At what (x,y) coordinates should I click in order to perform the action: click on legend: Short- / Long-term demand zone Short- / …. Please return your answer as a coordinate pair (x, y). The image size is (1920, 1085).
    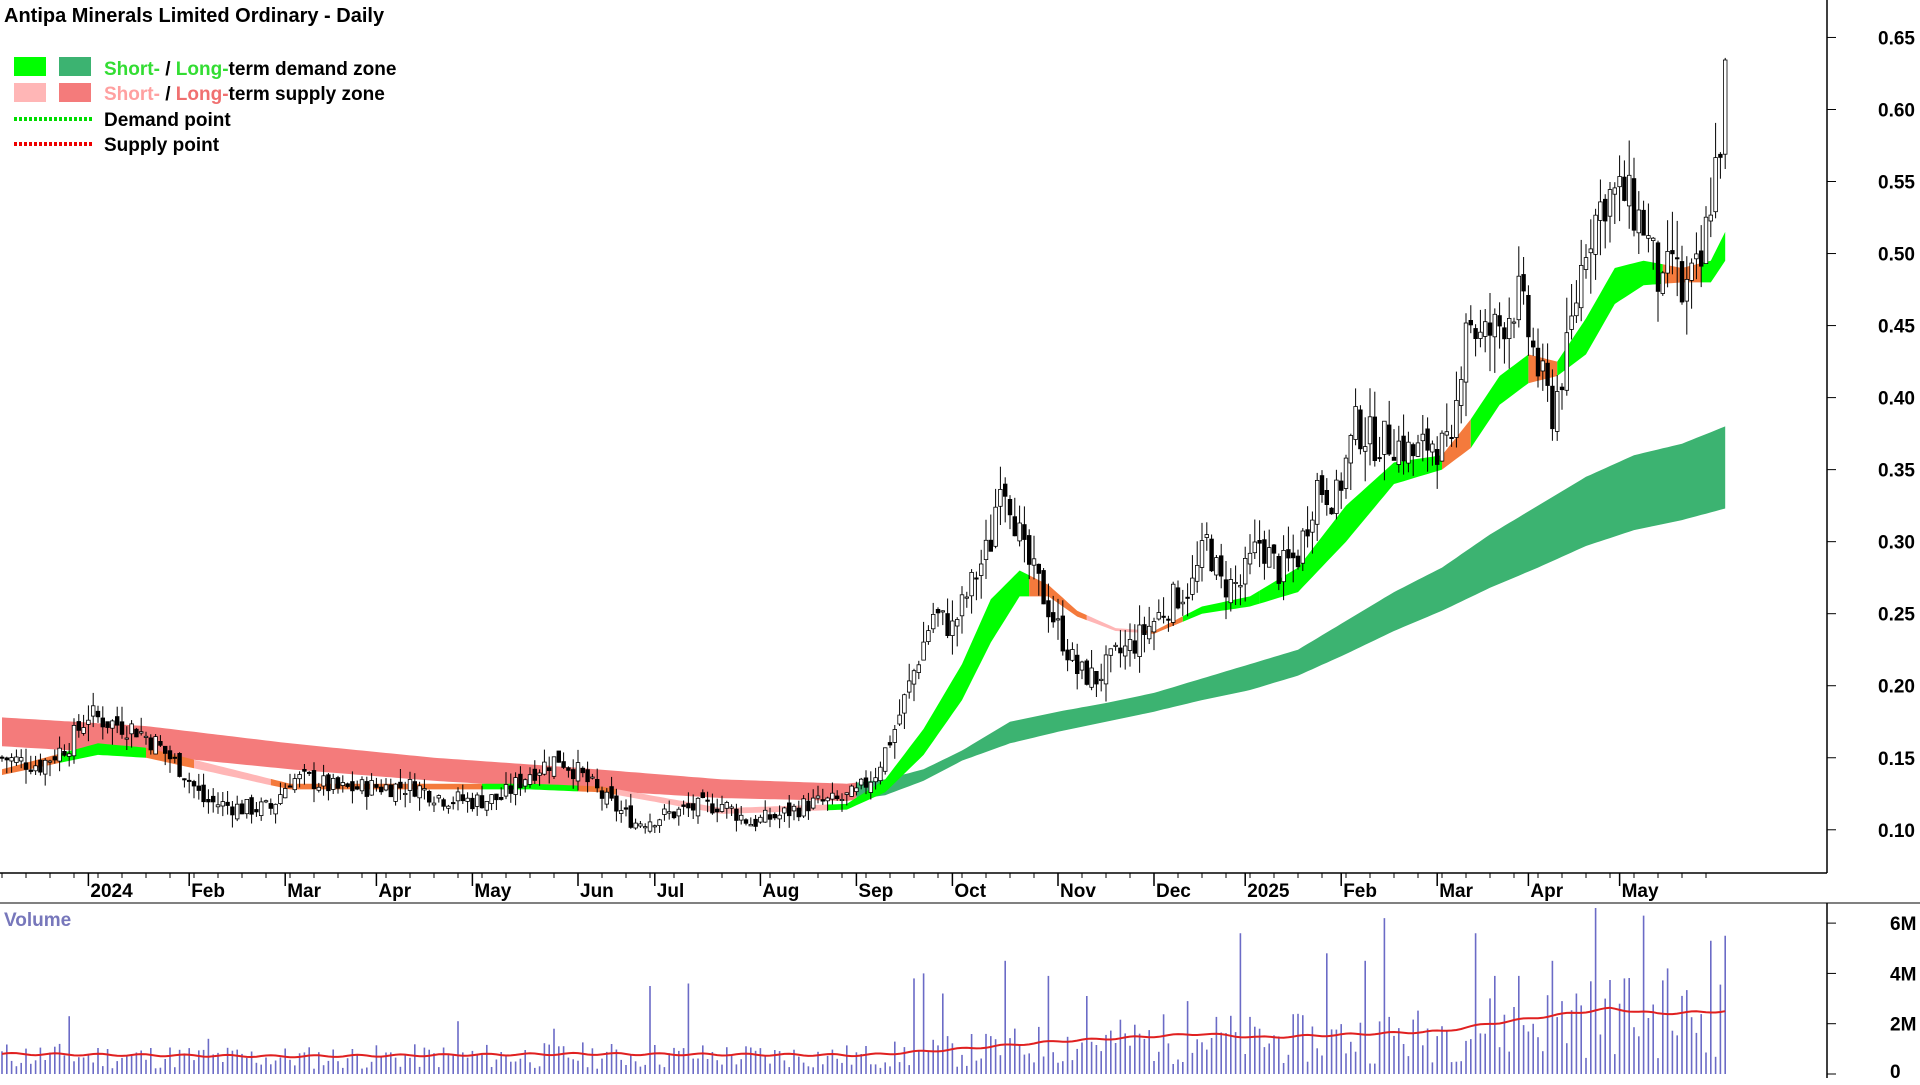
    Looking at the image, I should click on (205, 106).